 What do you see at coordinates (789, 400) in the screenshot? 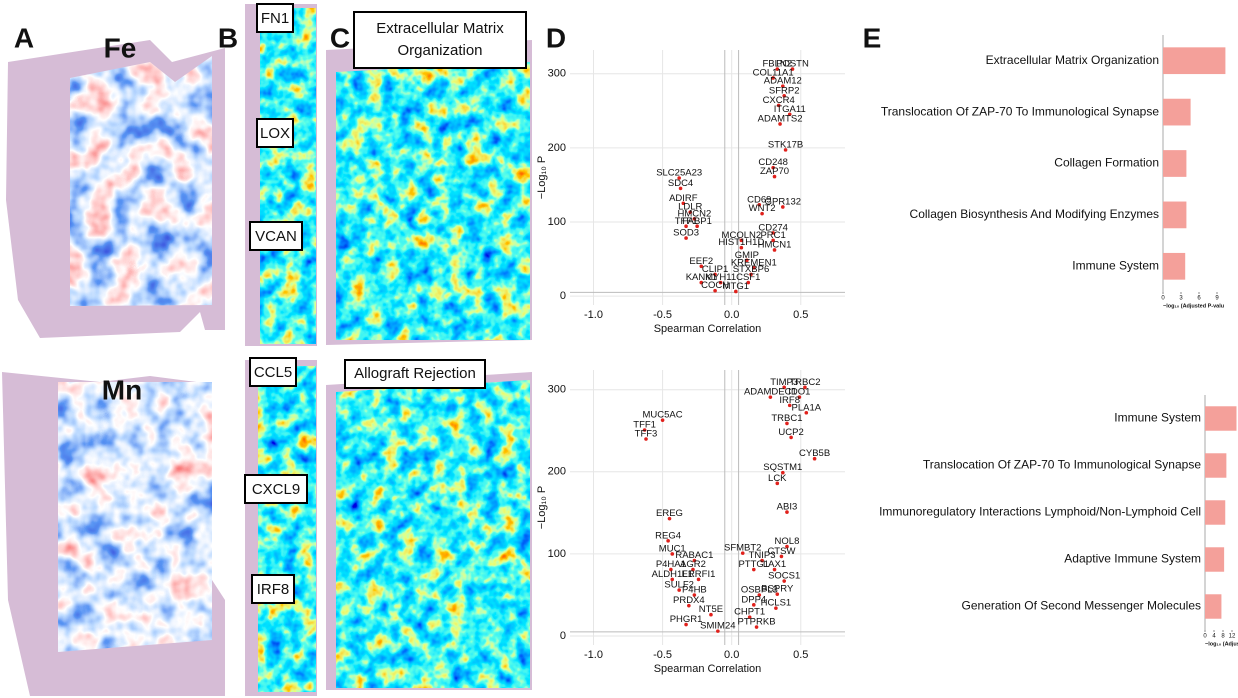
I see `point-label: IRF8` at bounding box center [789, 400].